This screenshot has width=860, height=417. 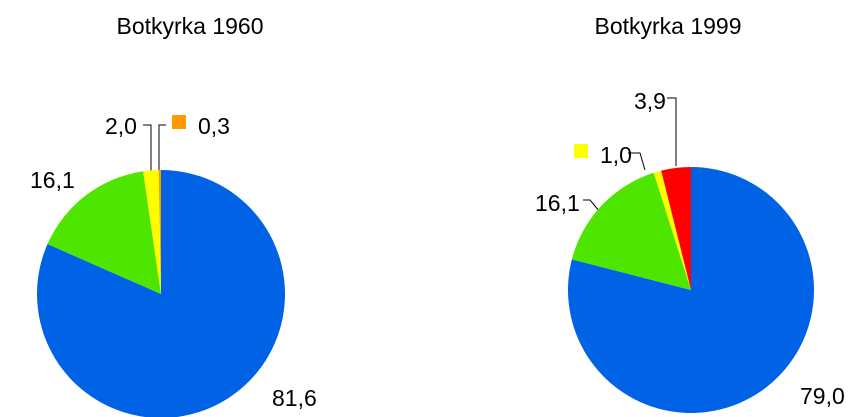 What do you see at coordinates (189, 26) in the screenshot?
I see `chart-title: Botkyrka 1960` at bounding box center [189, 26].